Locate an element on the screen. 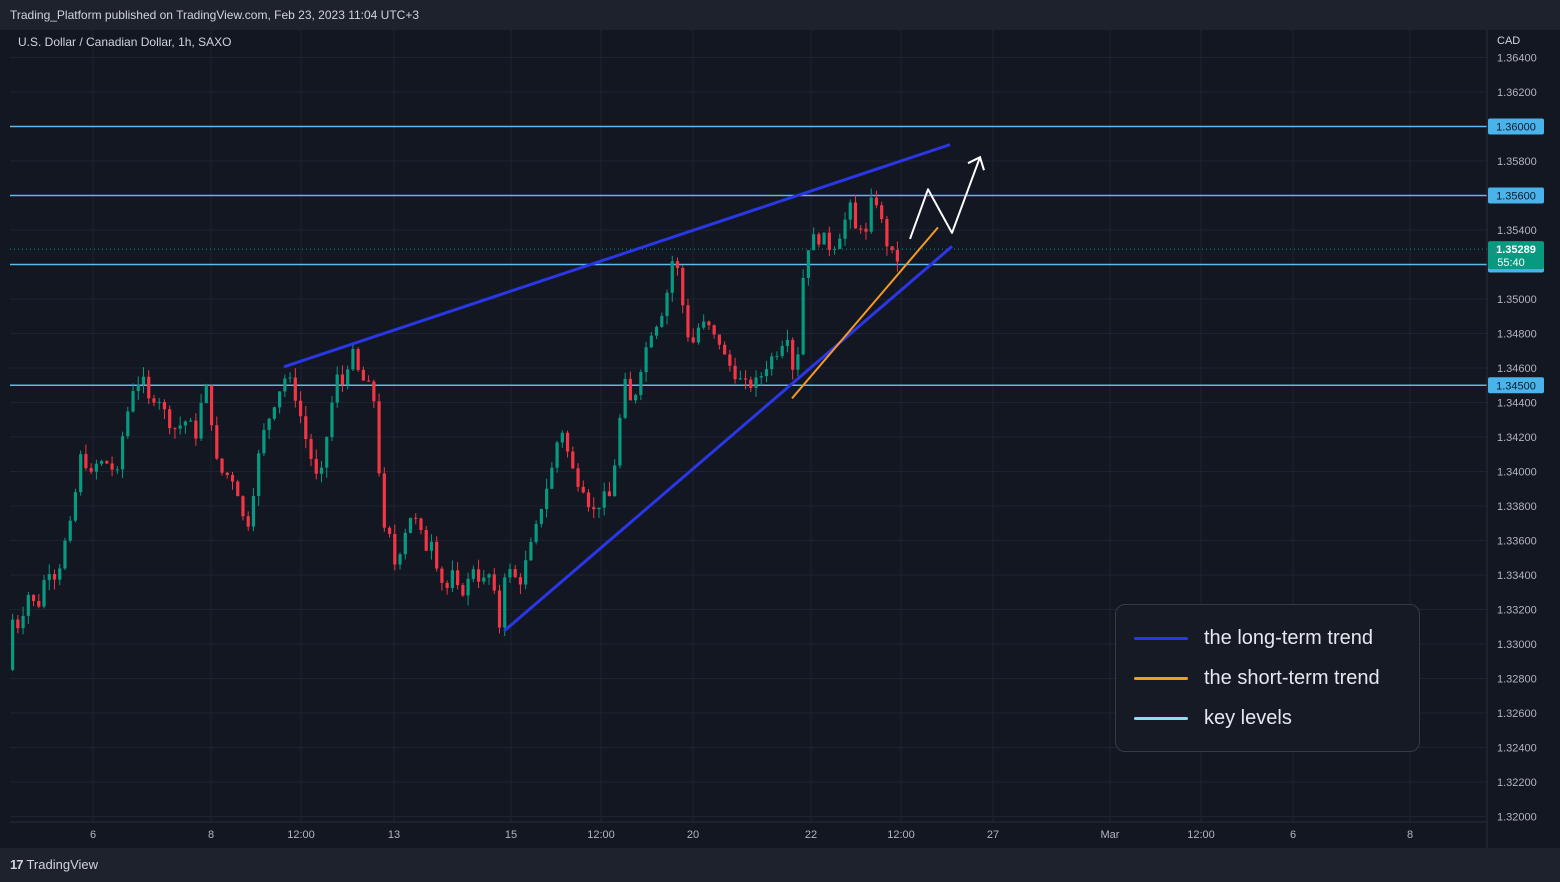 The height and width of the screenshot is (882, 1560). legend-swatch-short-term is located at coordinates (1161, 678).